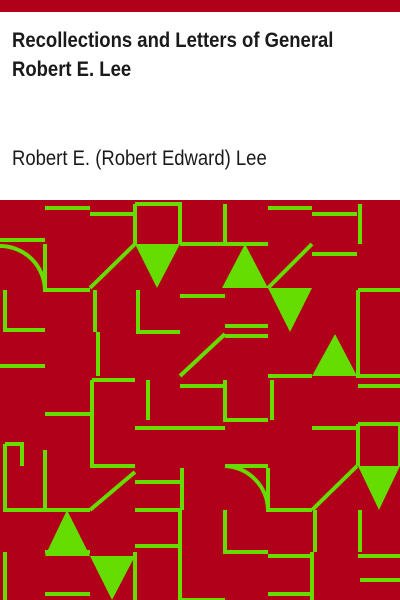 This screenshot has height=600, width=400. What do you see at coordinates (139, 158) in the screenshot?
I see `book-author: Robert E. (Robert Edward) Lee` at bounding box center [139, 158].